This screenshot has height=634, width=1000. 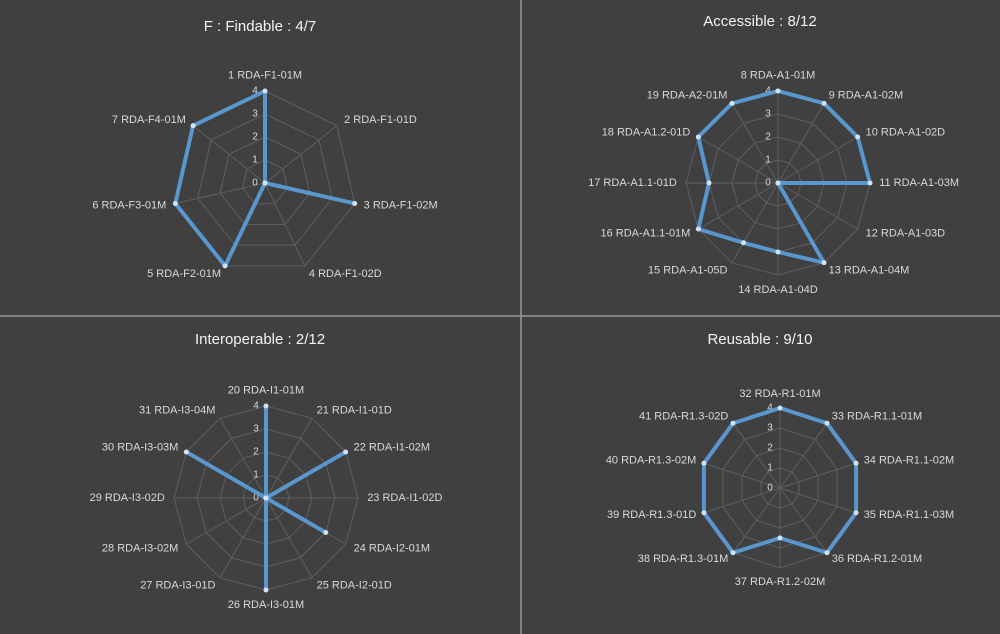 What do you see at coordinates (651, 461) in the screenshot?
I see `axis-label: 40 RDA-R1.3-02M` at bounding box center [651, 461].